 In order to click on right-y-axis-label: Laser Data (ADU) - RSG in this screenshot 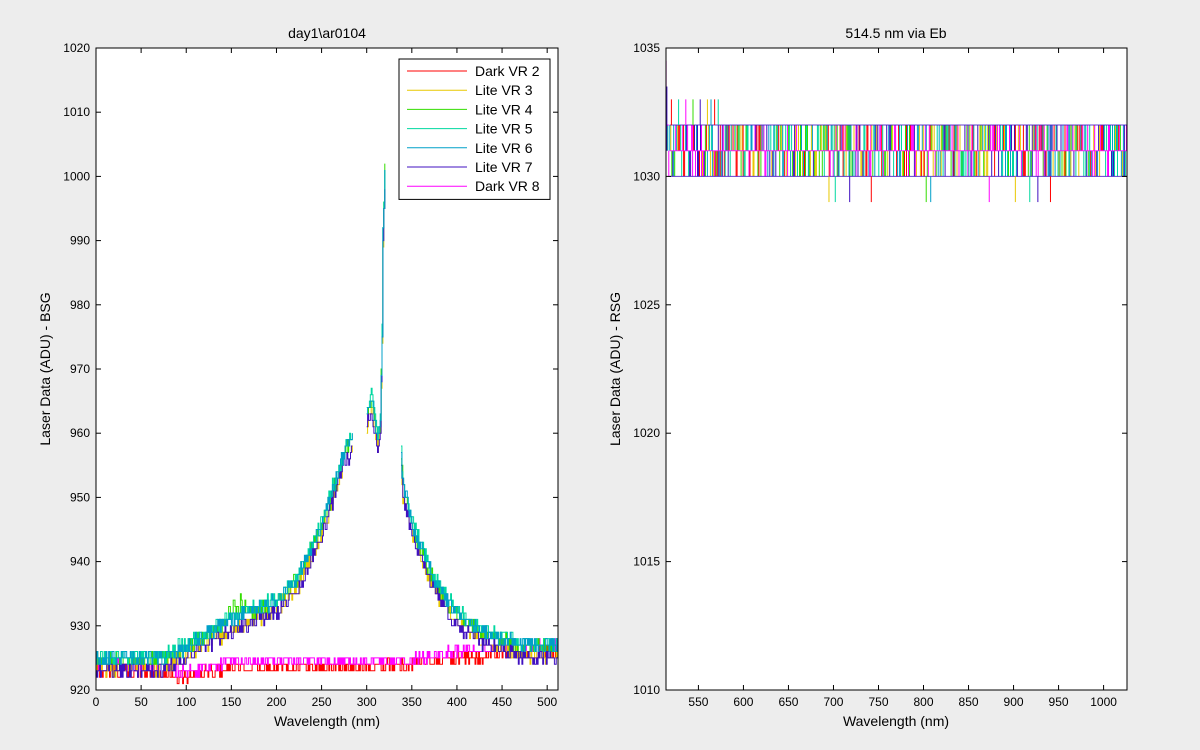, I will do `click(615, 369)`.